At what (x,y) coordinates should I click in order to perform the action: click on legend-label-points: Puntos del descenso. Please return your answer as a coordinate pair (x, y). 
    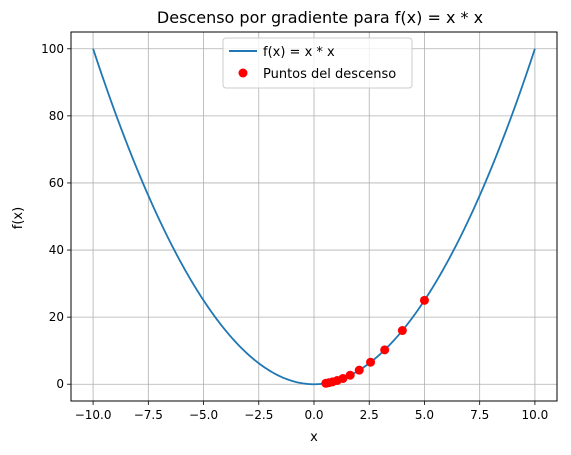
    Looking at the image, I should click on (329, 74).